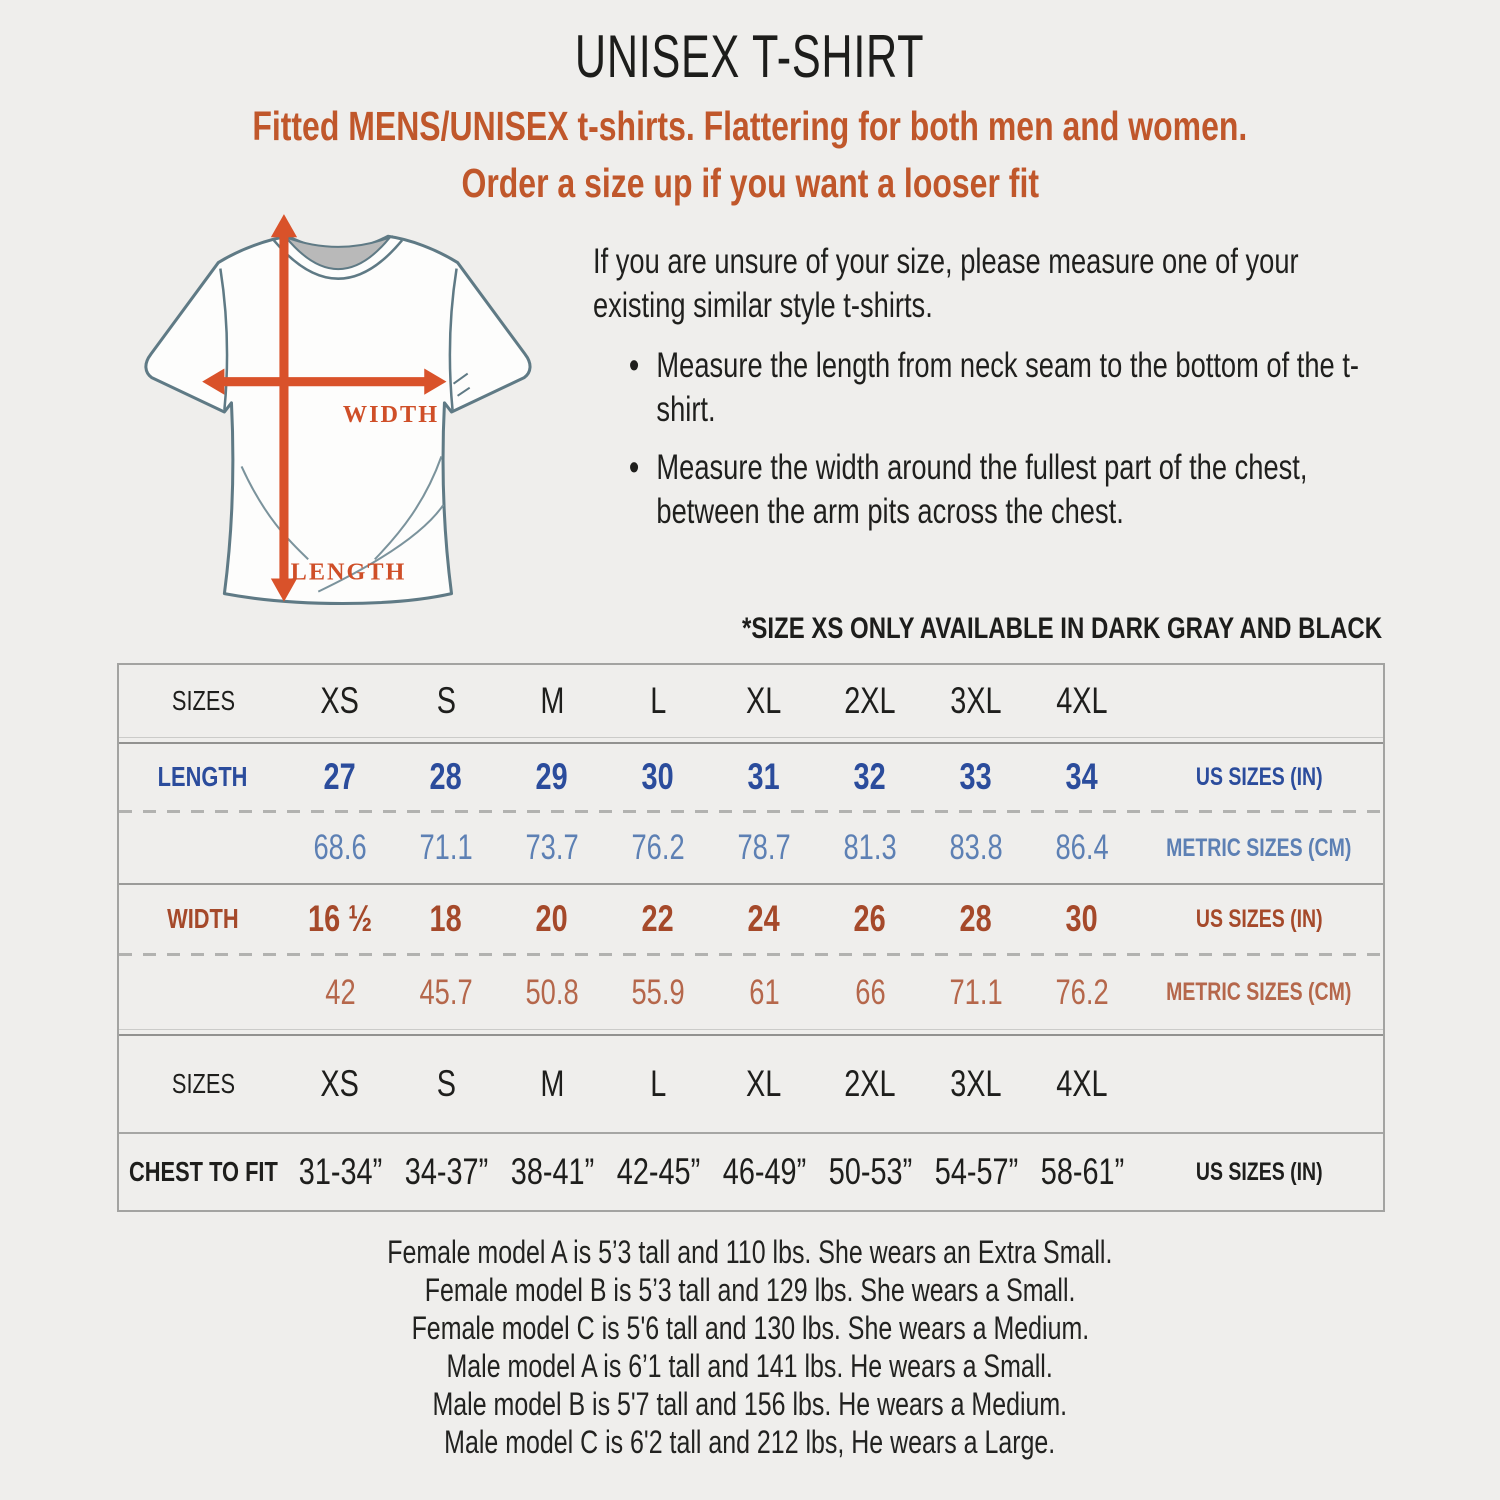 This screenshot has width=1500, height=1500. I want to click on tshirt-outline, so click(338, 419).